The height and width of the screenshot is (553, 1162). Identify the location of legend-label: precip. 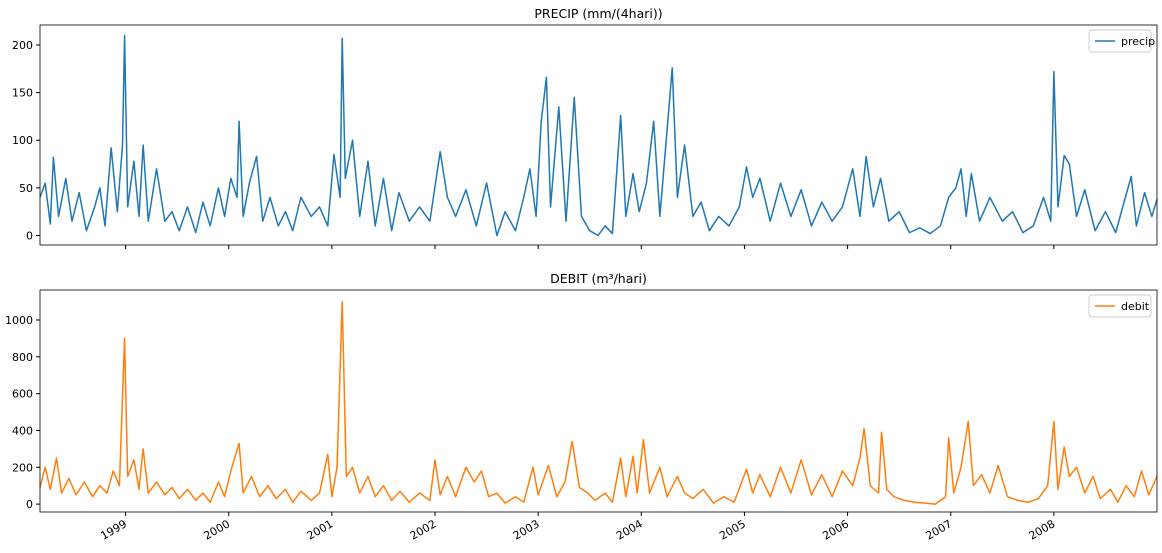
(1138, 41).